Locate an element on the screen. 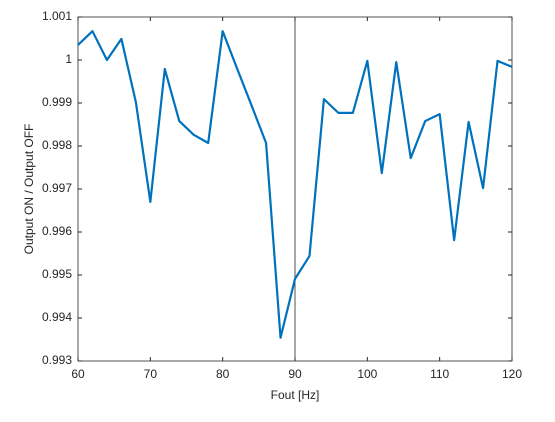 This screenshot has height=422, width=555. y-tick-label: 0.997 is located at coordinates (57, 188).